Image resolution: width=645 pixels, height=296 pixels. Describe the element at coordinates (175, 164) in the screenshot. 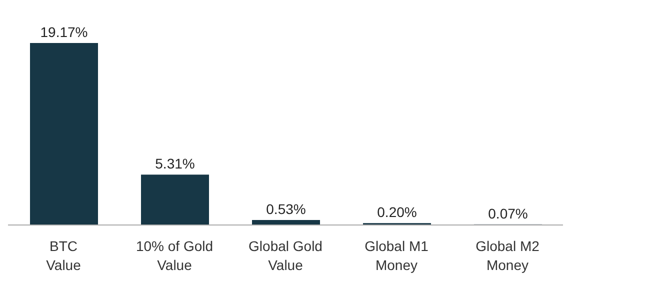

I see `data-label: 5.31%` at that location.